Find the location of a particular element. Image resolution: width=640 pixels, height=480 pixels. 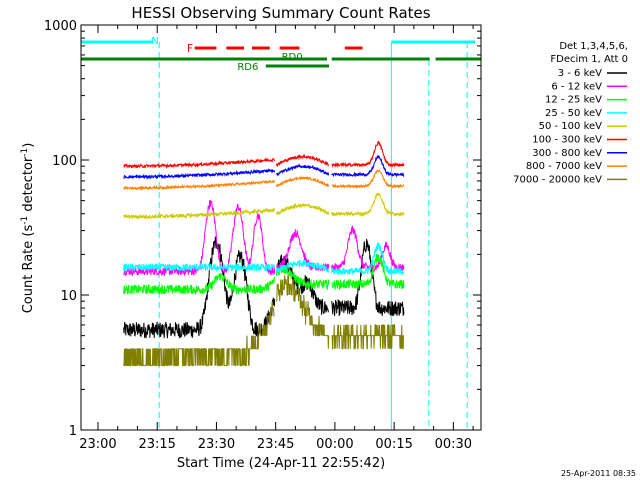

y-axis-label: Count Rate (s-1 detector-1) is located at coordinates (28, 228).